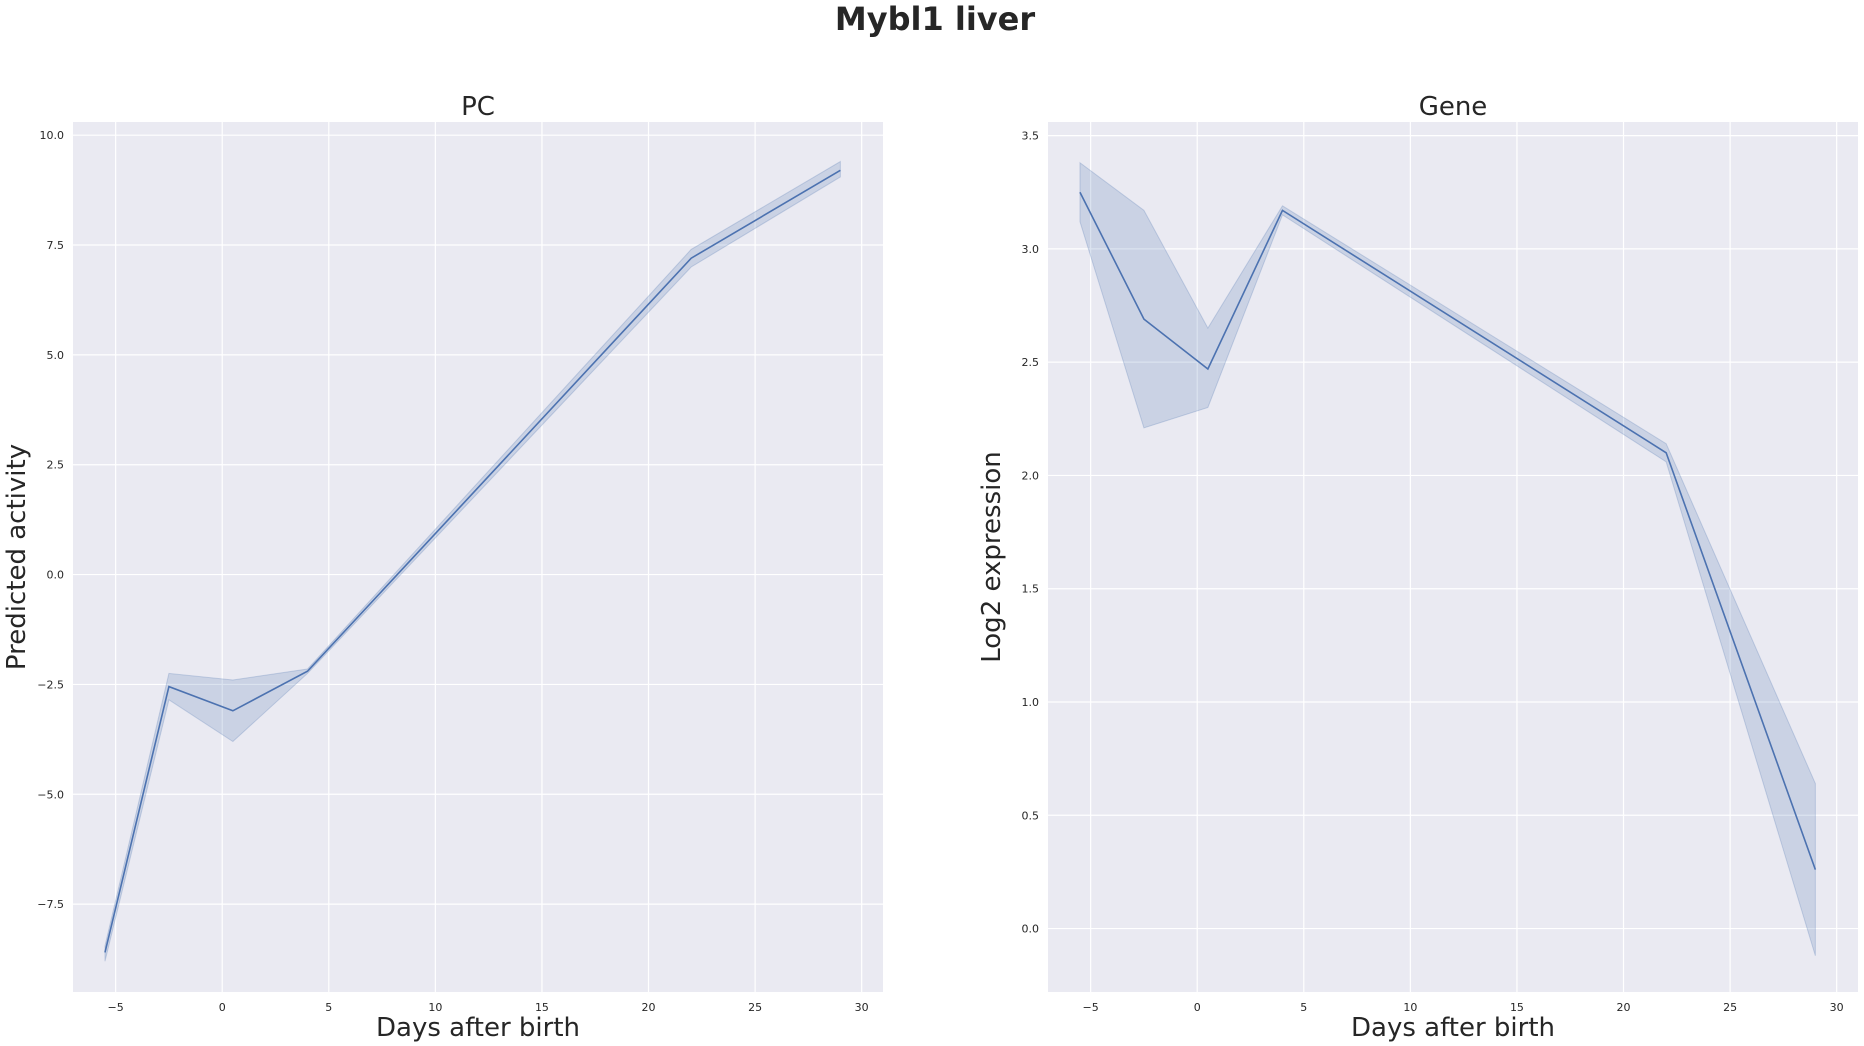  What do you see at coordinates (1517, 1007) in the screenshot?
I see `gene-x-tick-label: 15` at bounding box center [1517, 1007].